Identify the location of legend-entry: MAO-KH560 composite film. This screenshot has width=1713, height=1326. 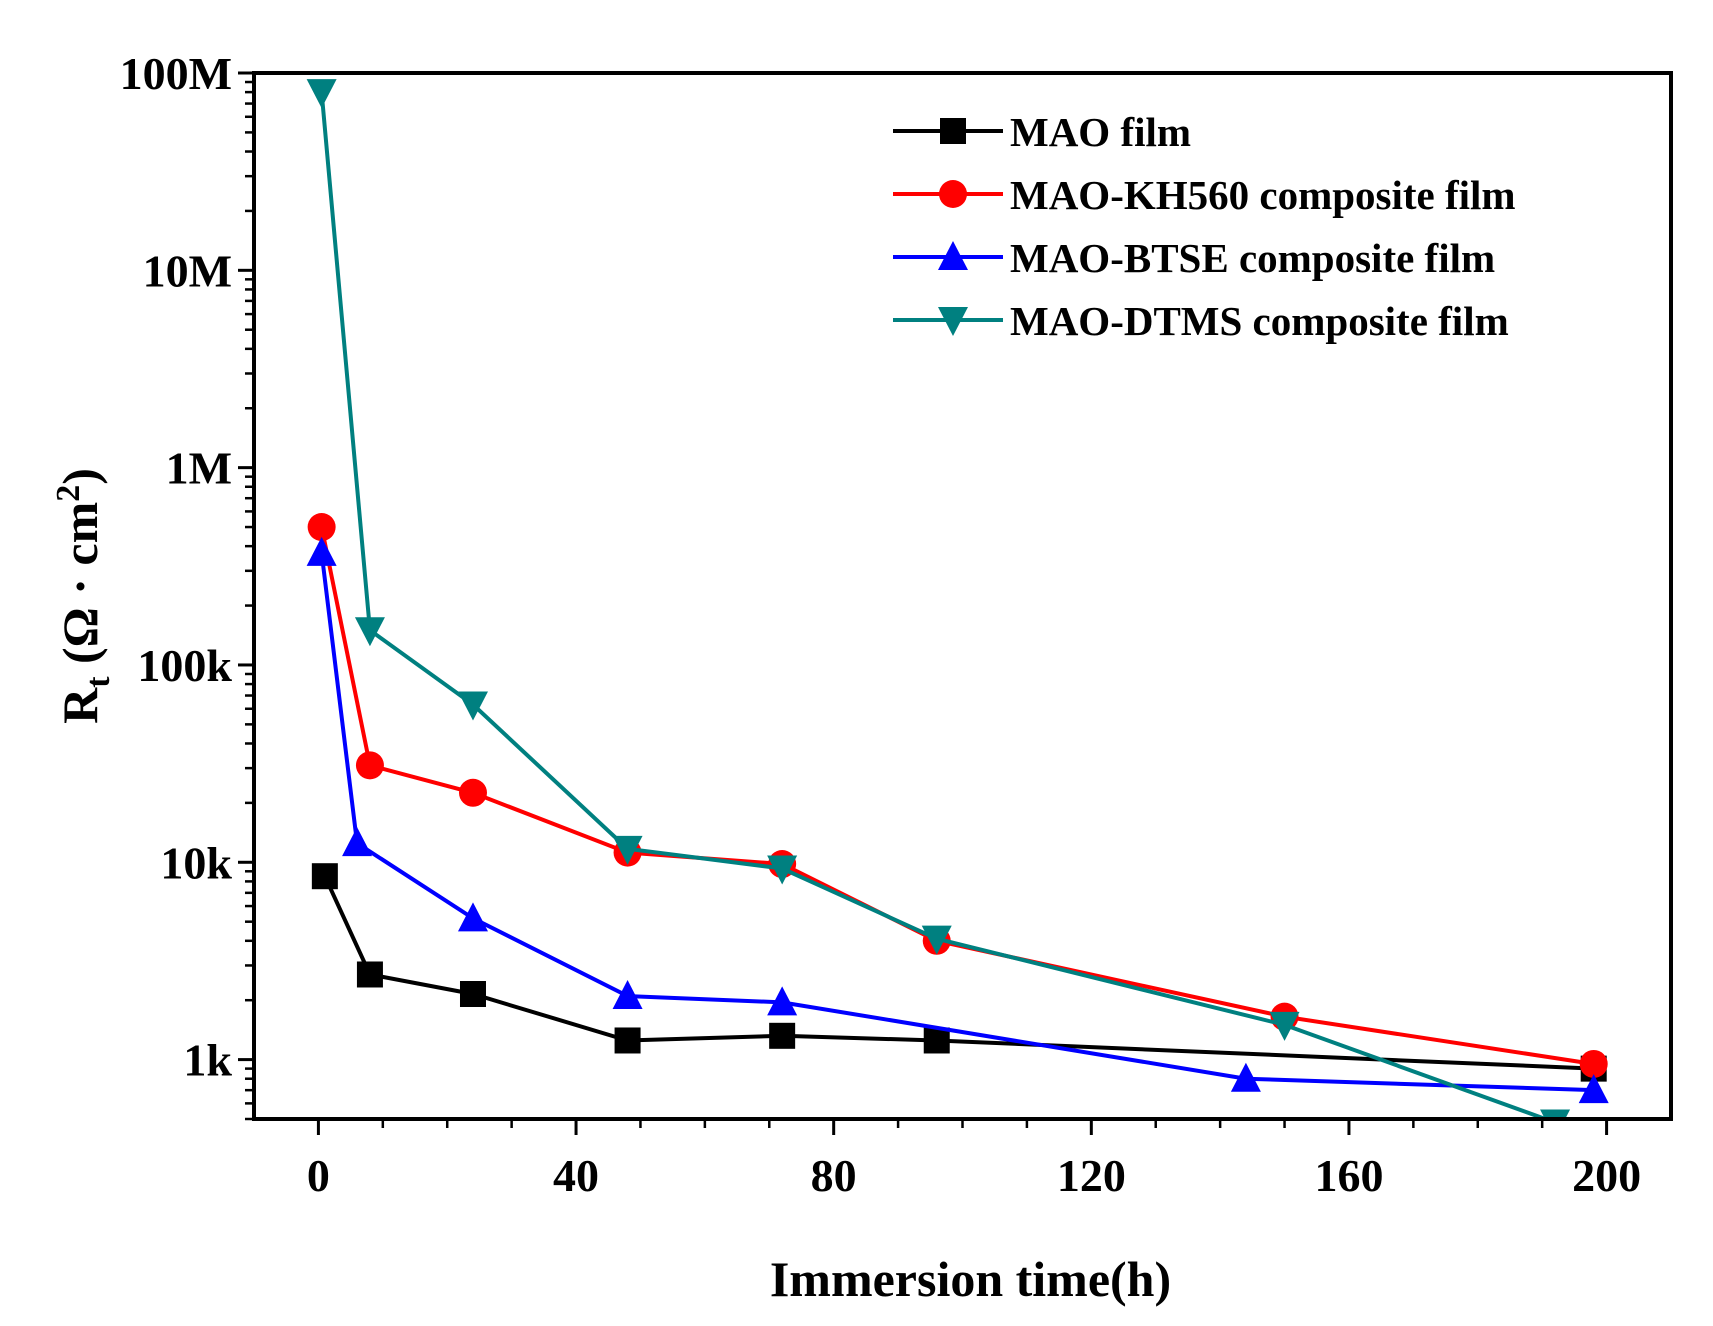
(1204, 195).